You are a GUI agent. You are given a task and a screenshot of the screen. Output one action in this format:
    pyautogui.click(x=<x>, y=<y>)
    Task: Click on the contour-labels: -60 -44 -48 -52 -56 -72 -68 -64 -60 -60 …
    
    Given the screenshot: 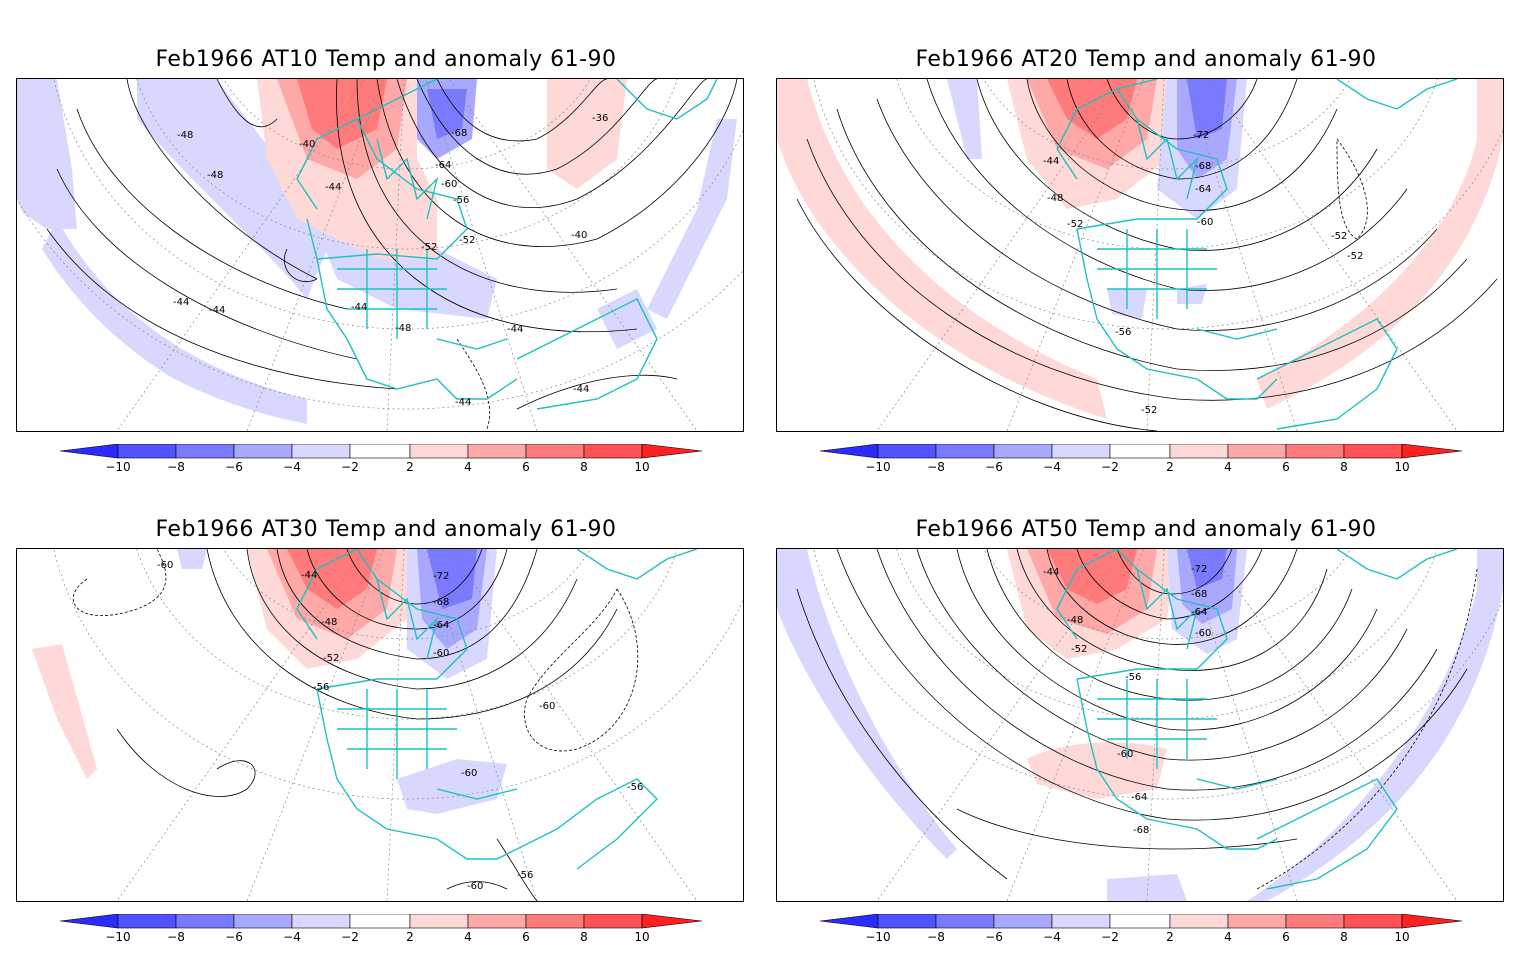 What is the action you would take?
    pyautogui.click(x=400, y=726)
    